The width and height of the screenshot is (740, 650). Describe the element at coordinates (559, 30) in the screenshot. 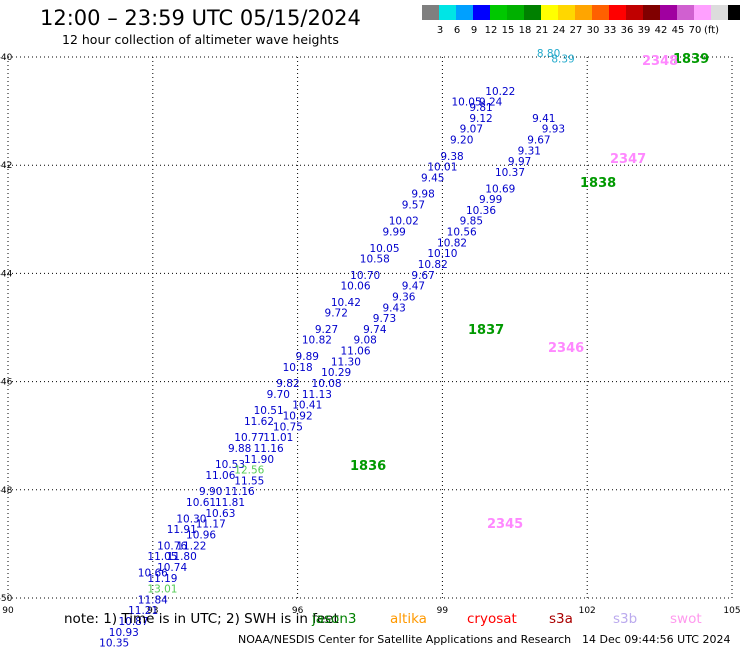

I see `legend-label: 24` at that location.